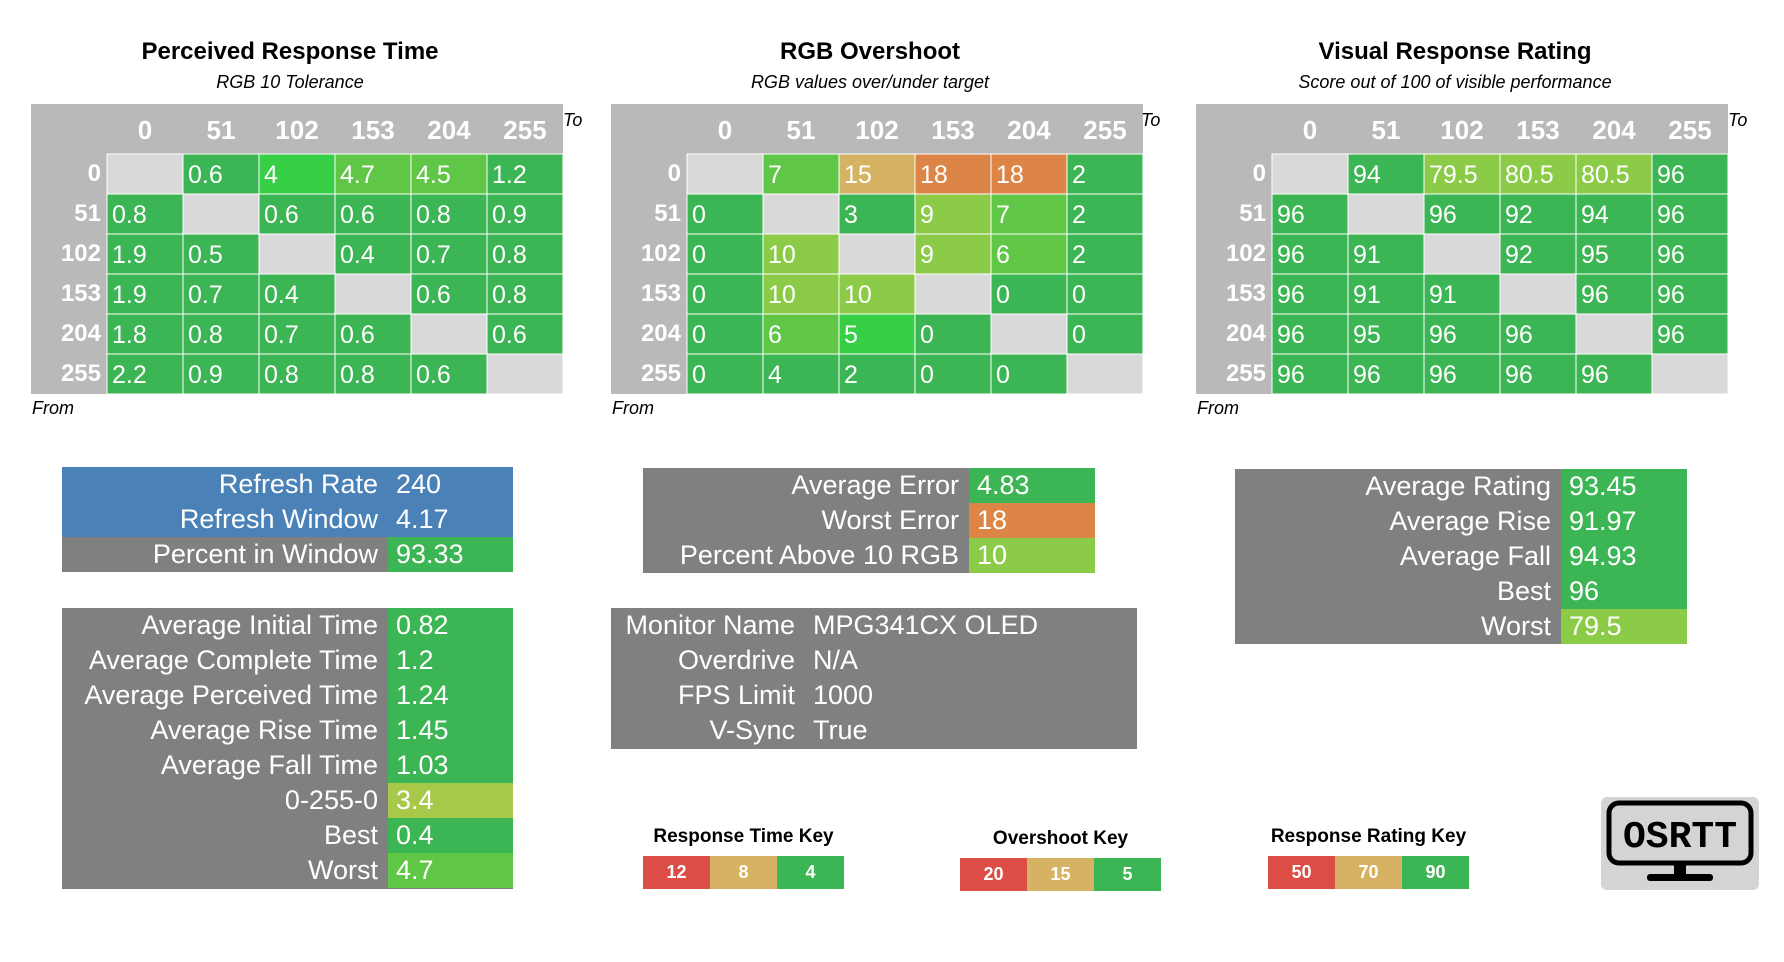  I want to click on heatmap-subtitle-response: RGB 10 Tolerance, so click(290, 82).